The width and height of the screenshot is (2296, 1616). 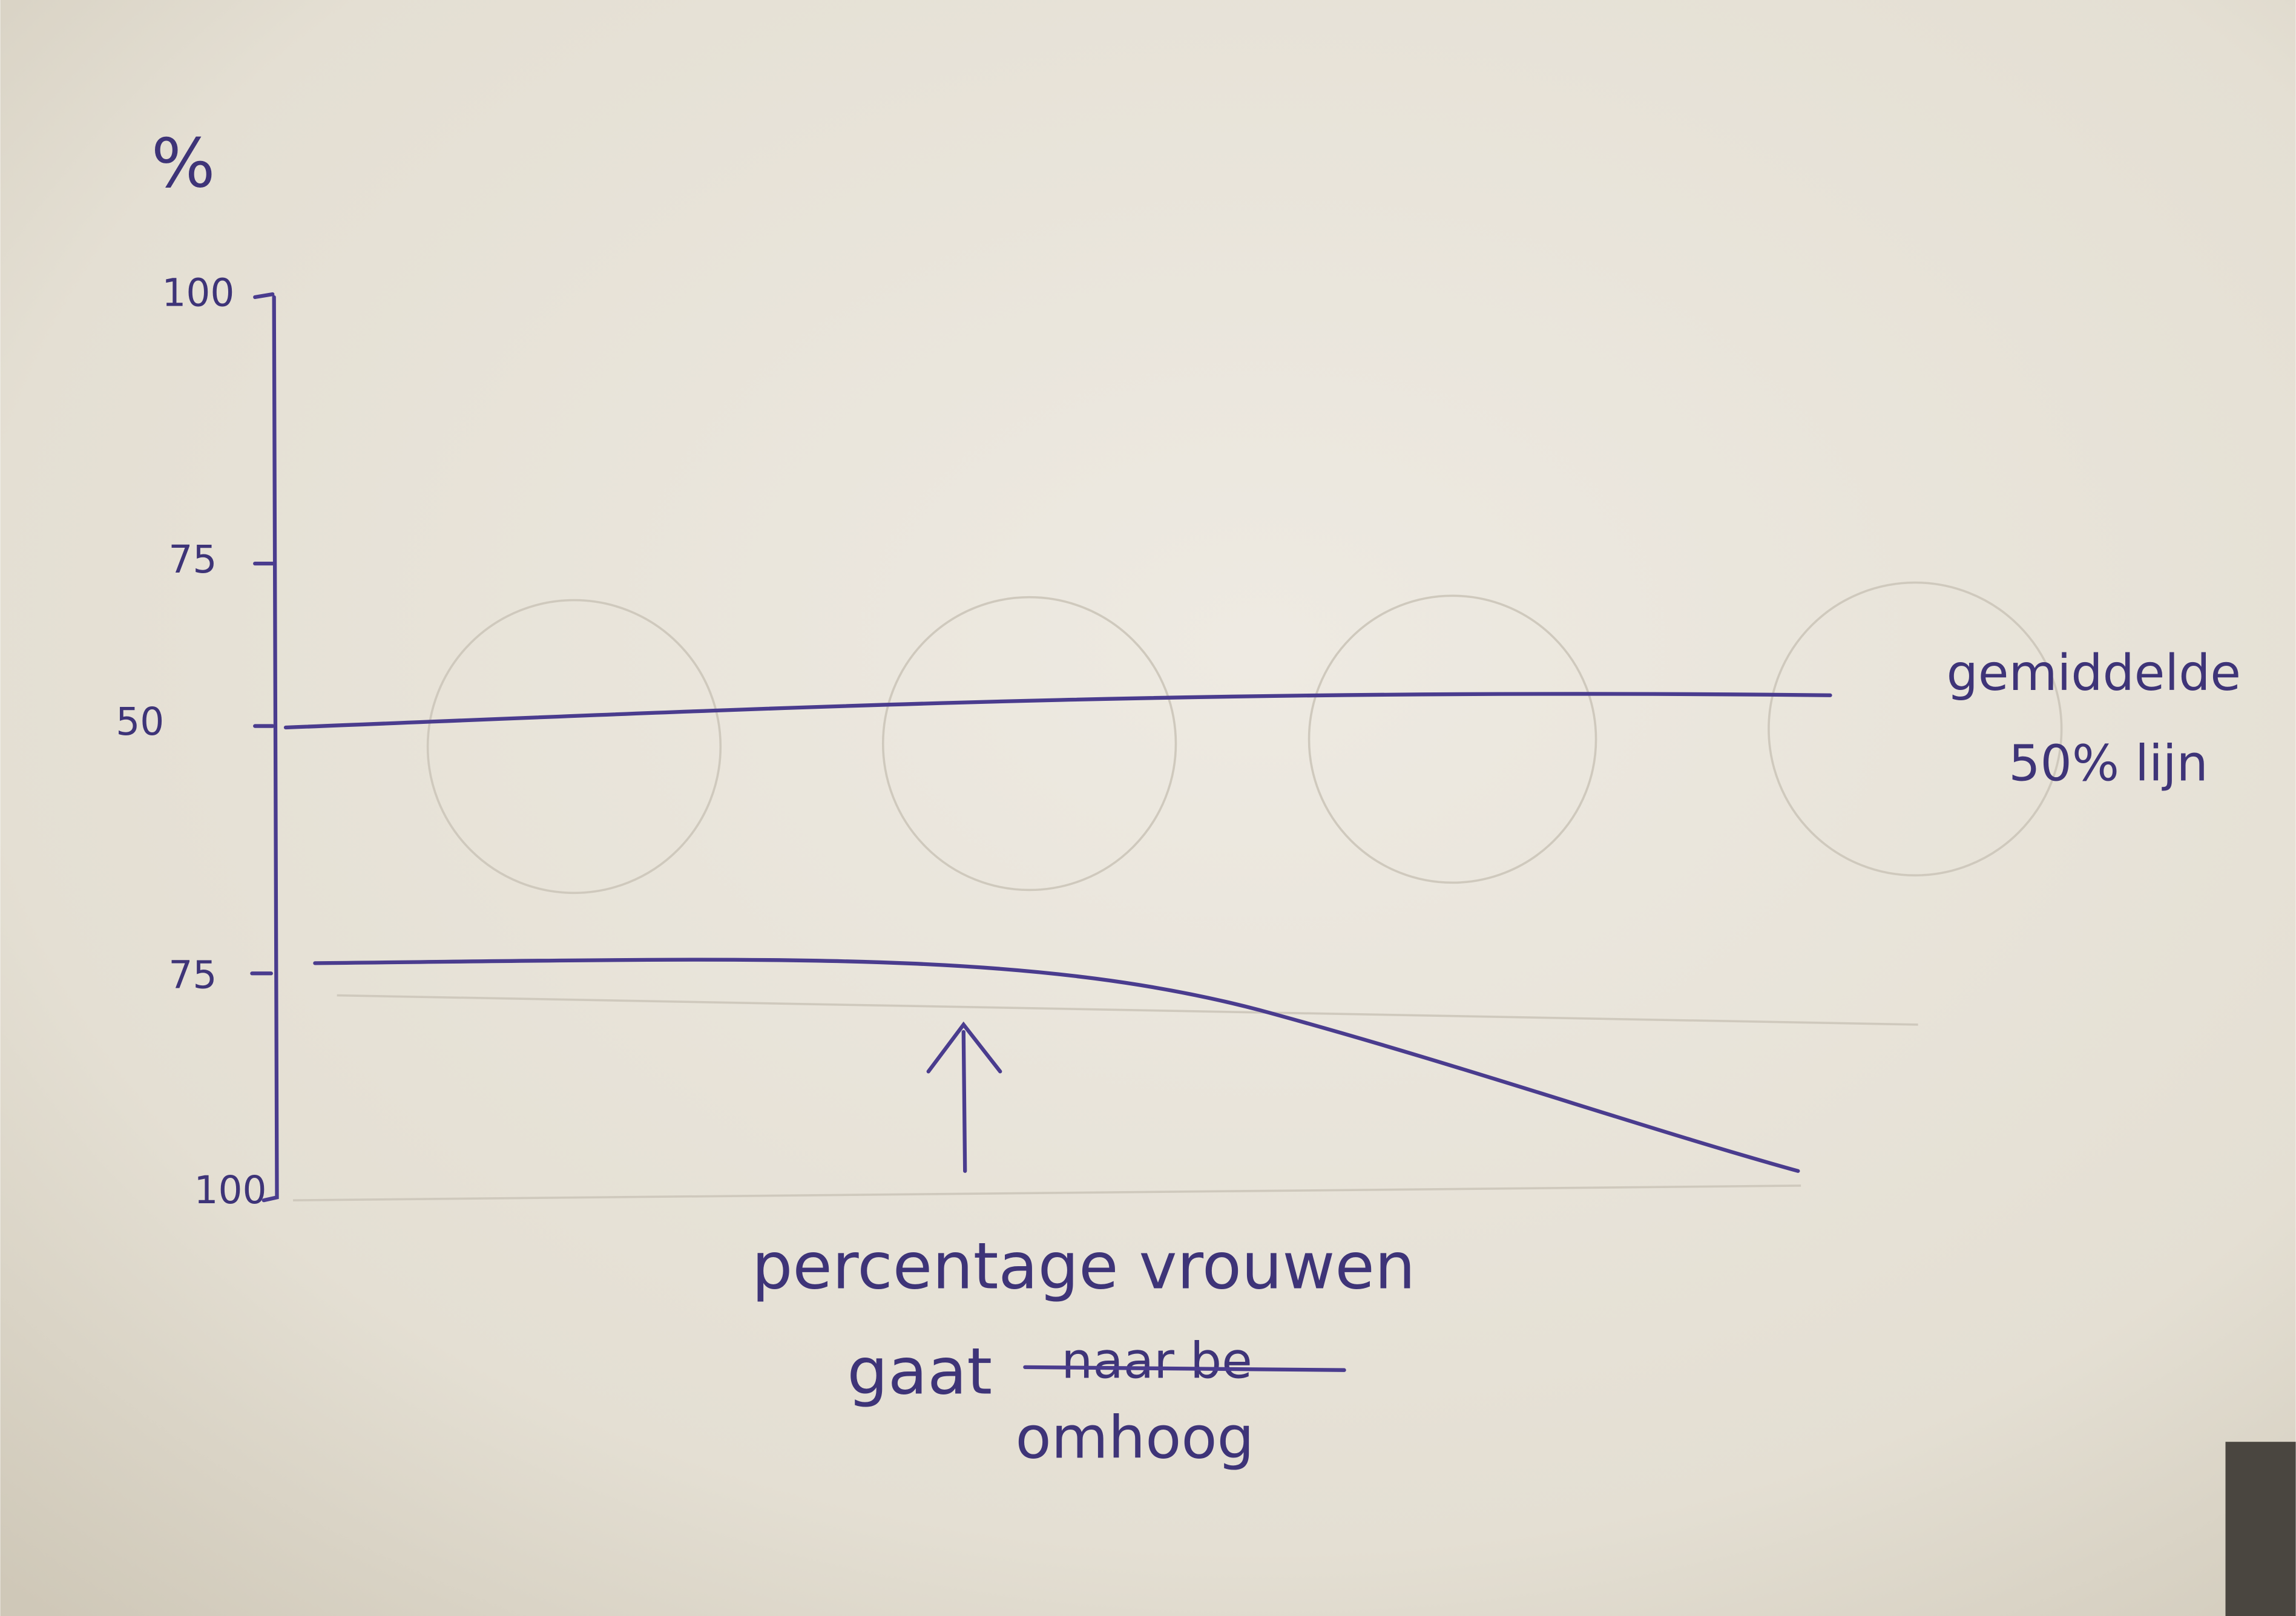 What do you see at coordinates (1057, 1065) in the screenshot?
I see `women-line` at bounding box center [1057, 1065].